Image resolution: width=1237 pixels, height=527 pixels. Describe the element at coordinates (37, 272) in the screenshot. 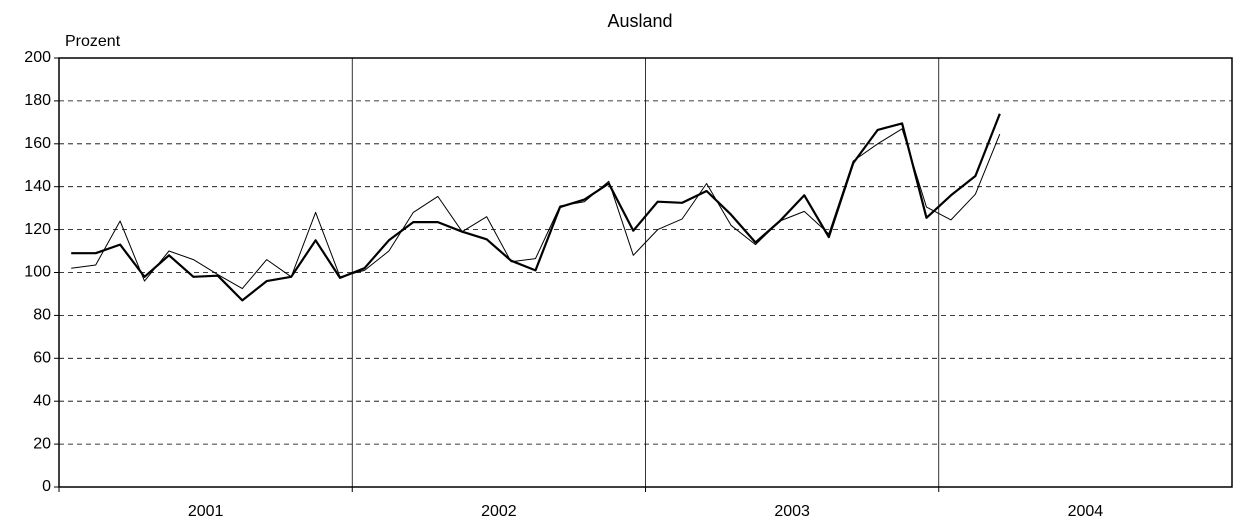

I see `y-tick-label: 100` at that location.